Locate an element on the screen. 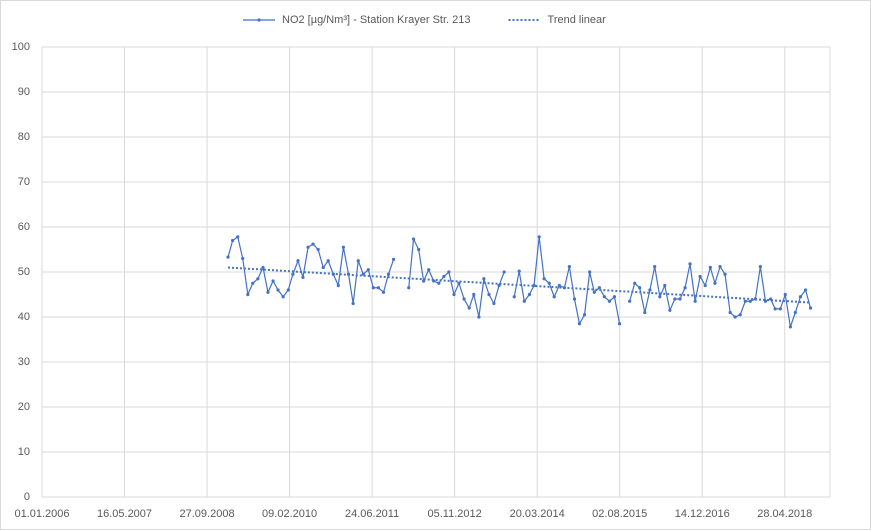 The image size is (871, 530). trend-line is located at coordinates (519, 285).